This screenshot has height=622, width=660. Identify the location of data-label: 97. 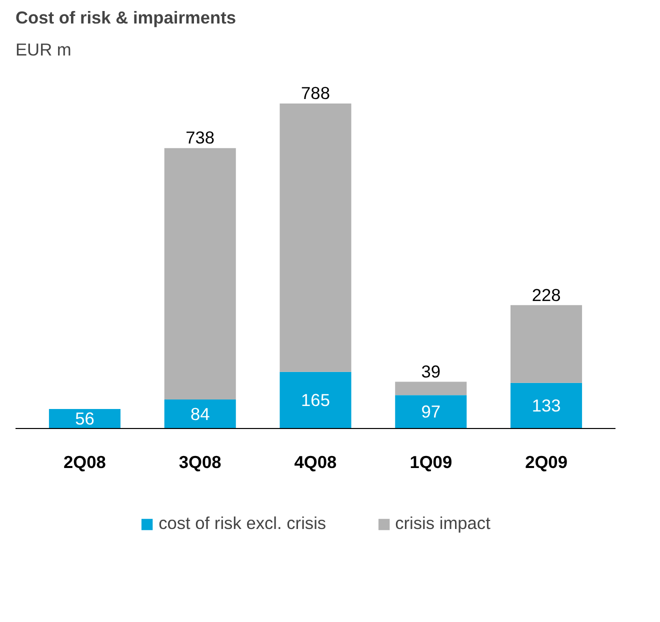
(431, 412).